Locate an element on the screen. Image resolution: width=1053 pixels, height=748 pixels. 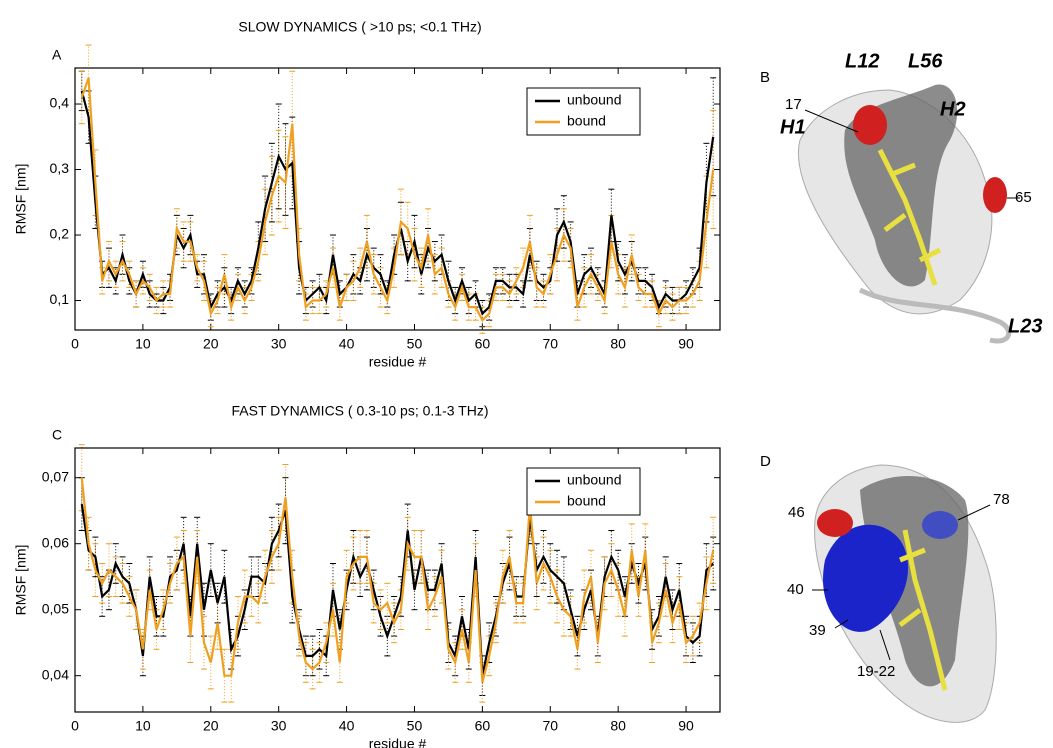
structure-label: 19-22 is located at coordinates (876, 671).